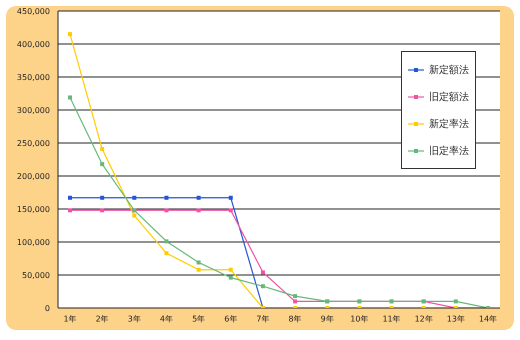 The height and width of the screenshot is (340, 520). I want to click on x-tick-label: 7年, so click(263, 319).